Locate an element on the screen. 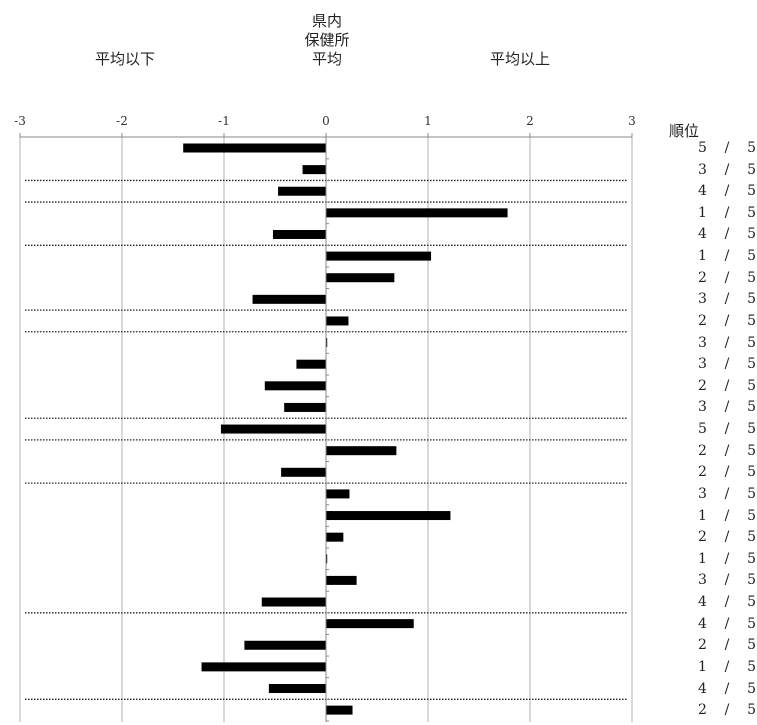  header-line-2: 保健所 is located at coordinates (327, 40).